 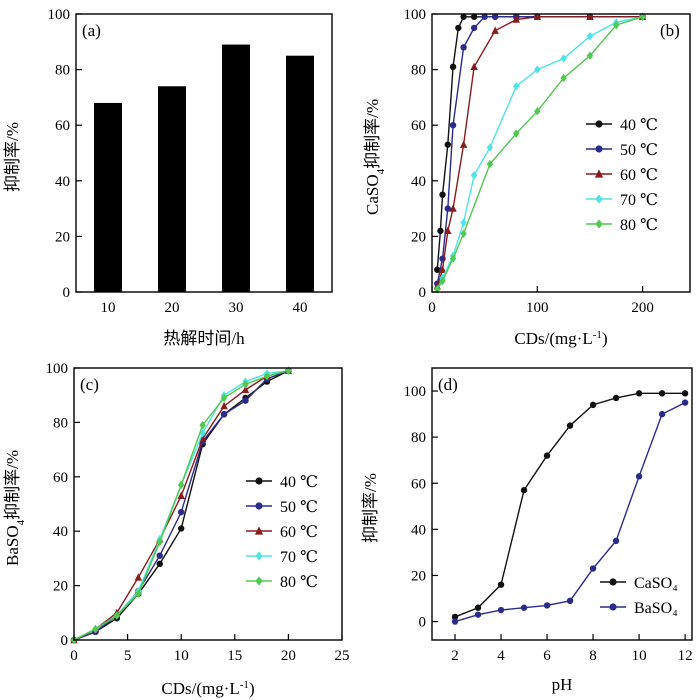 I want to click on bar, so click(x=108, y=197).